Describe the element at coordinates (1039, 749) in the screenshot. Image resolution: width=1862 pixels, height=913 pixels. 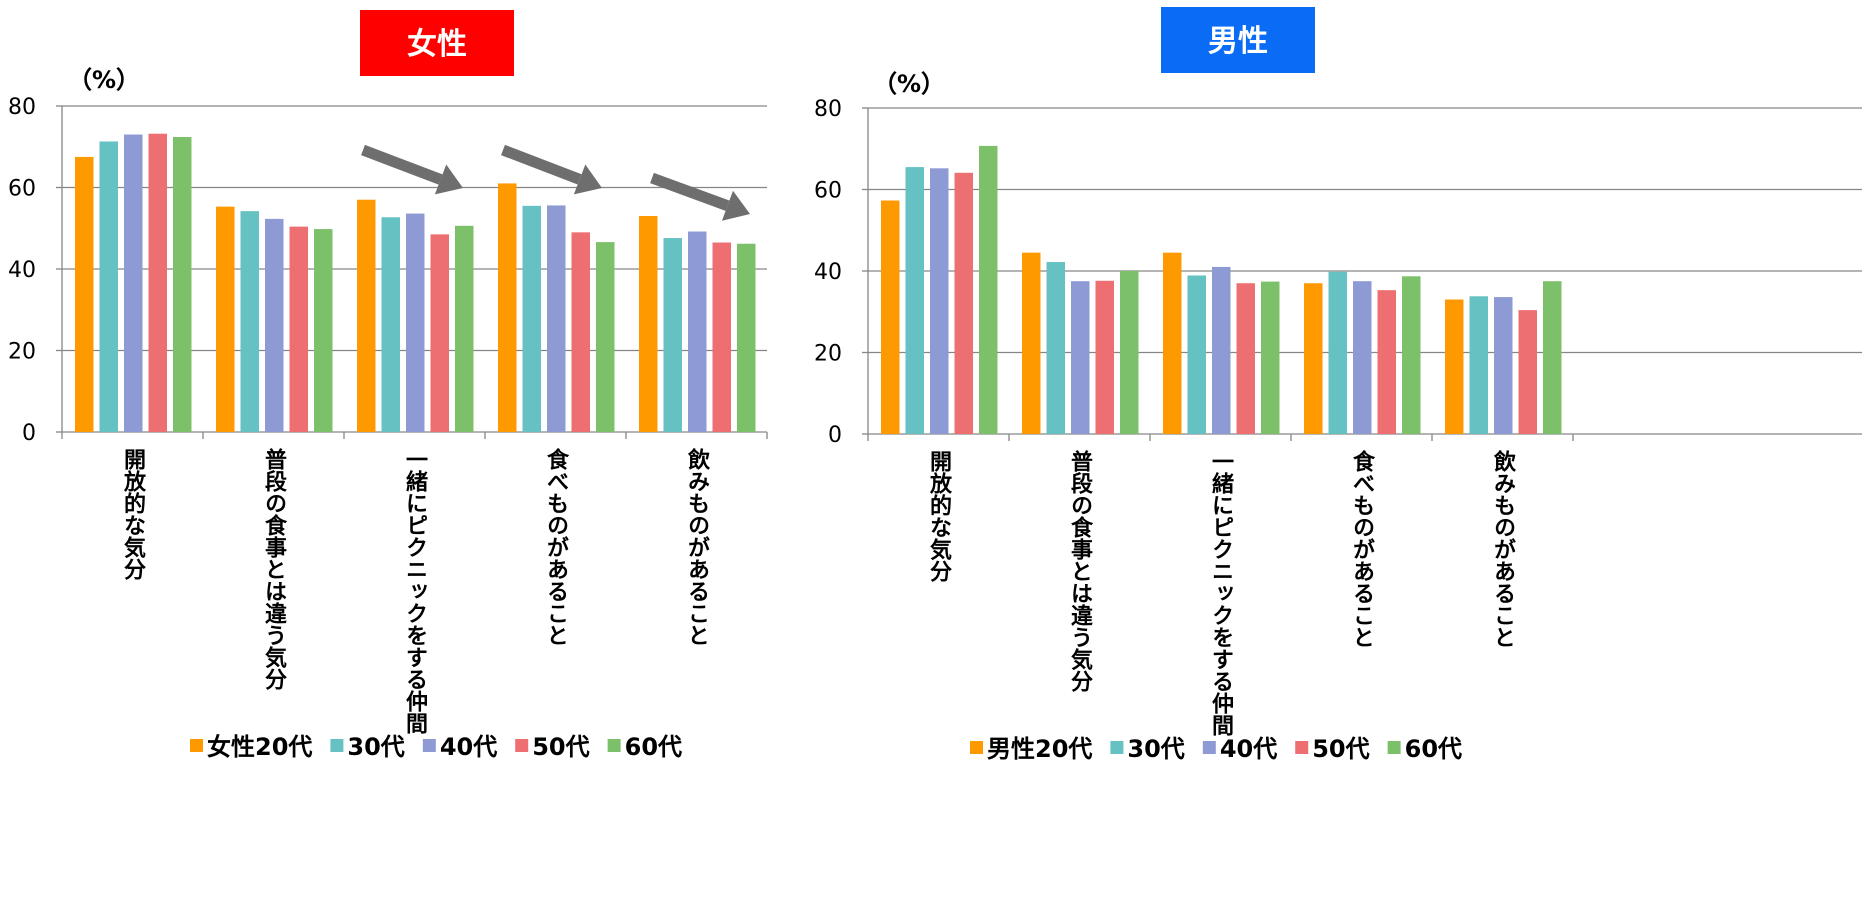
I see `legend-label: 男性20代` at that location.